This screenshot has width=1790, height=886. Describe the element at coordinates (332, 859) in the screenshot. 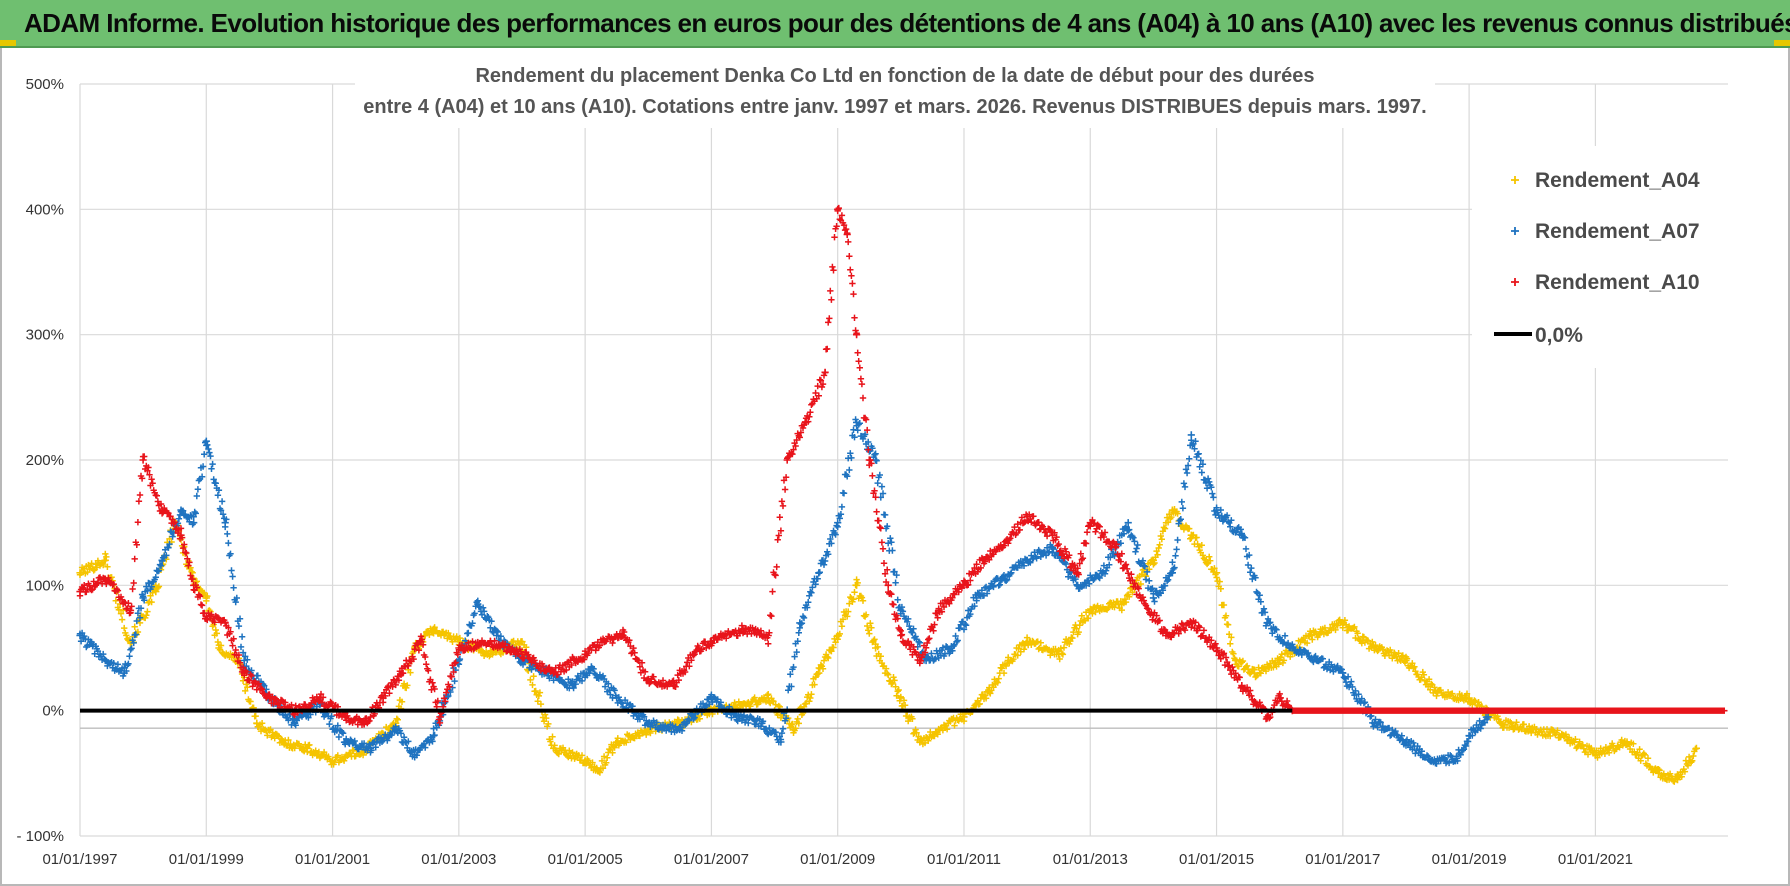

I see `x-tick-label: 01/01/2001` at that location.